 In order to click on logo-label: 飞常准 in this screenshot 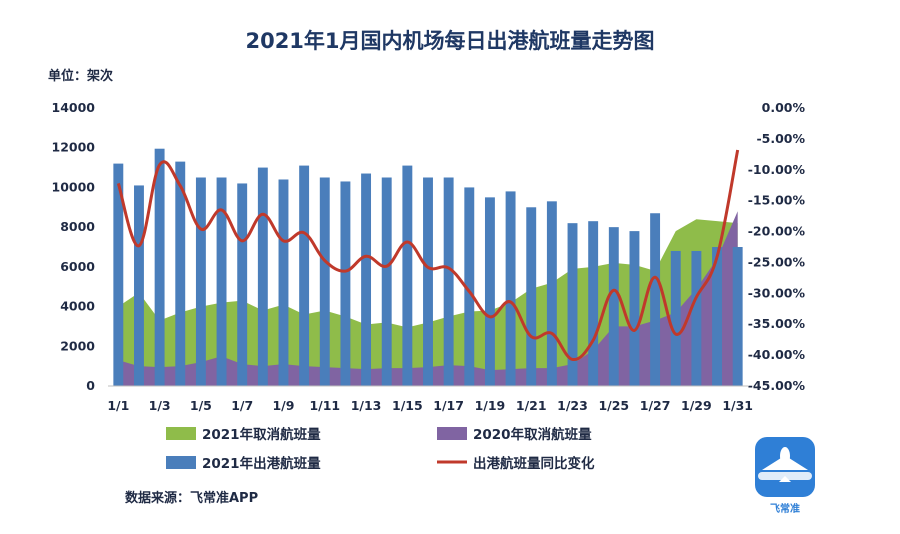, I will do `click(785, 508)`.